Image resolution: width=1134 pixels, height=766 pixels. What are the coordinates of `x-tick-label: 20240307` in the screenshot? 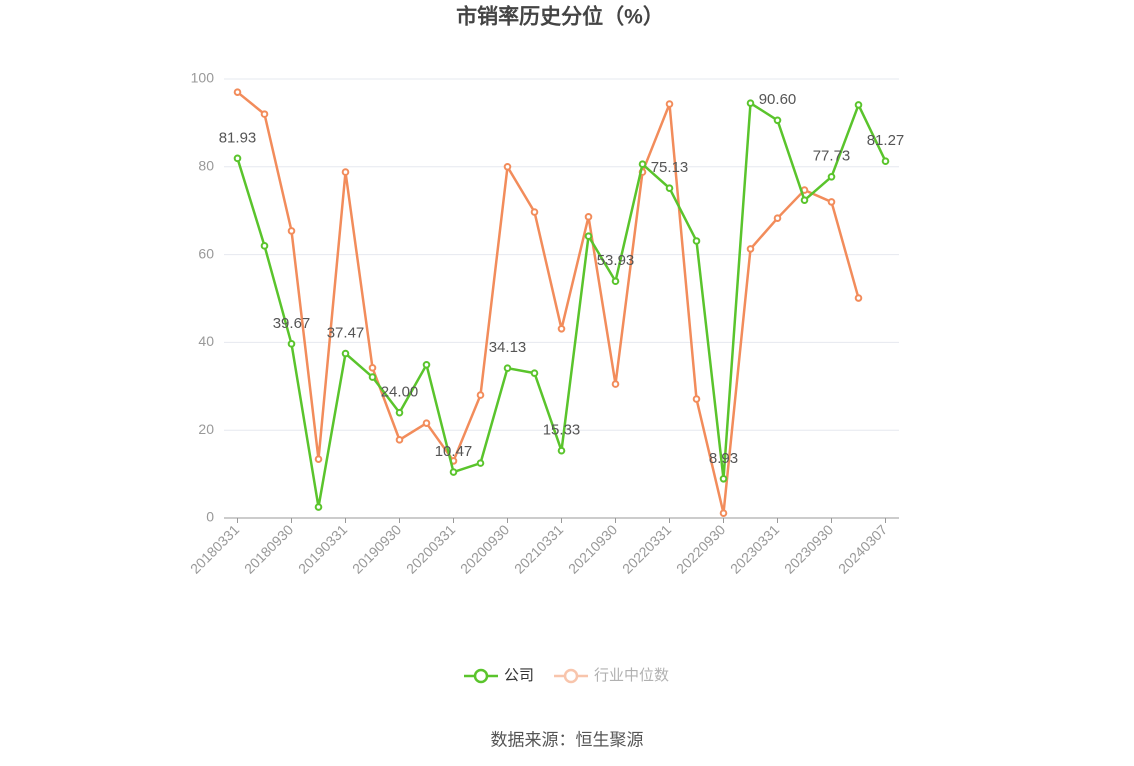 It's located at (863, 549).